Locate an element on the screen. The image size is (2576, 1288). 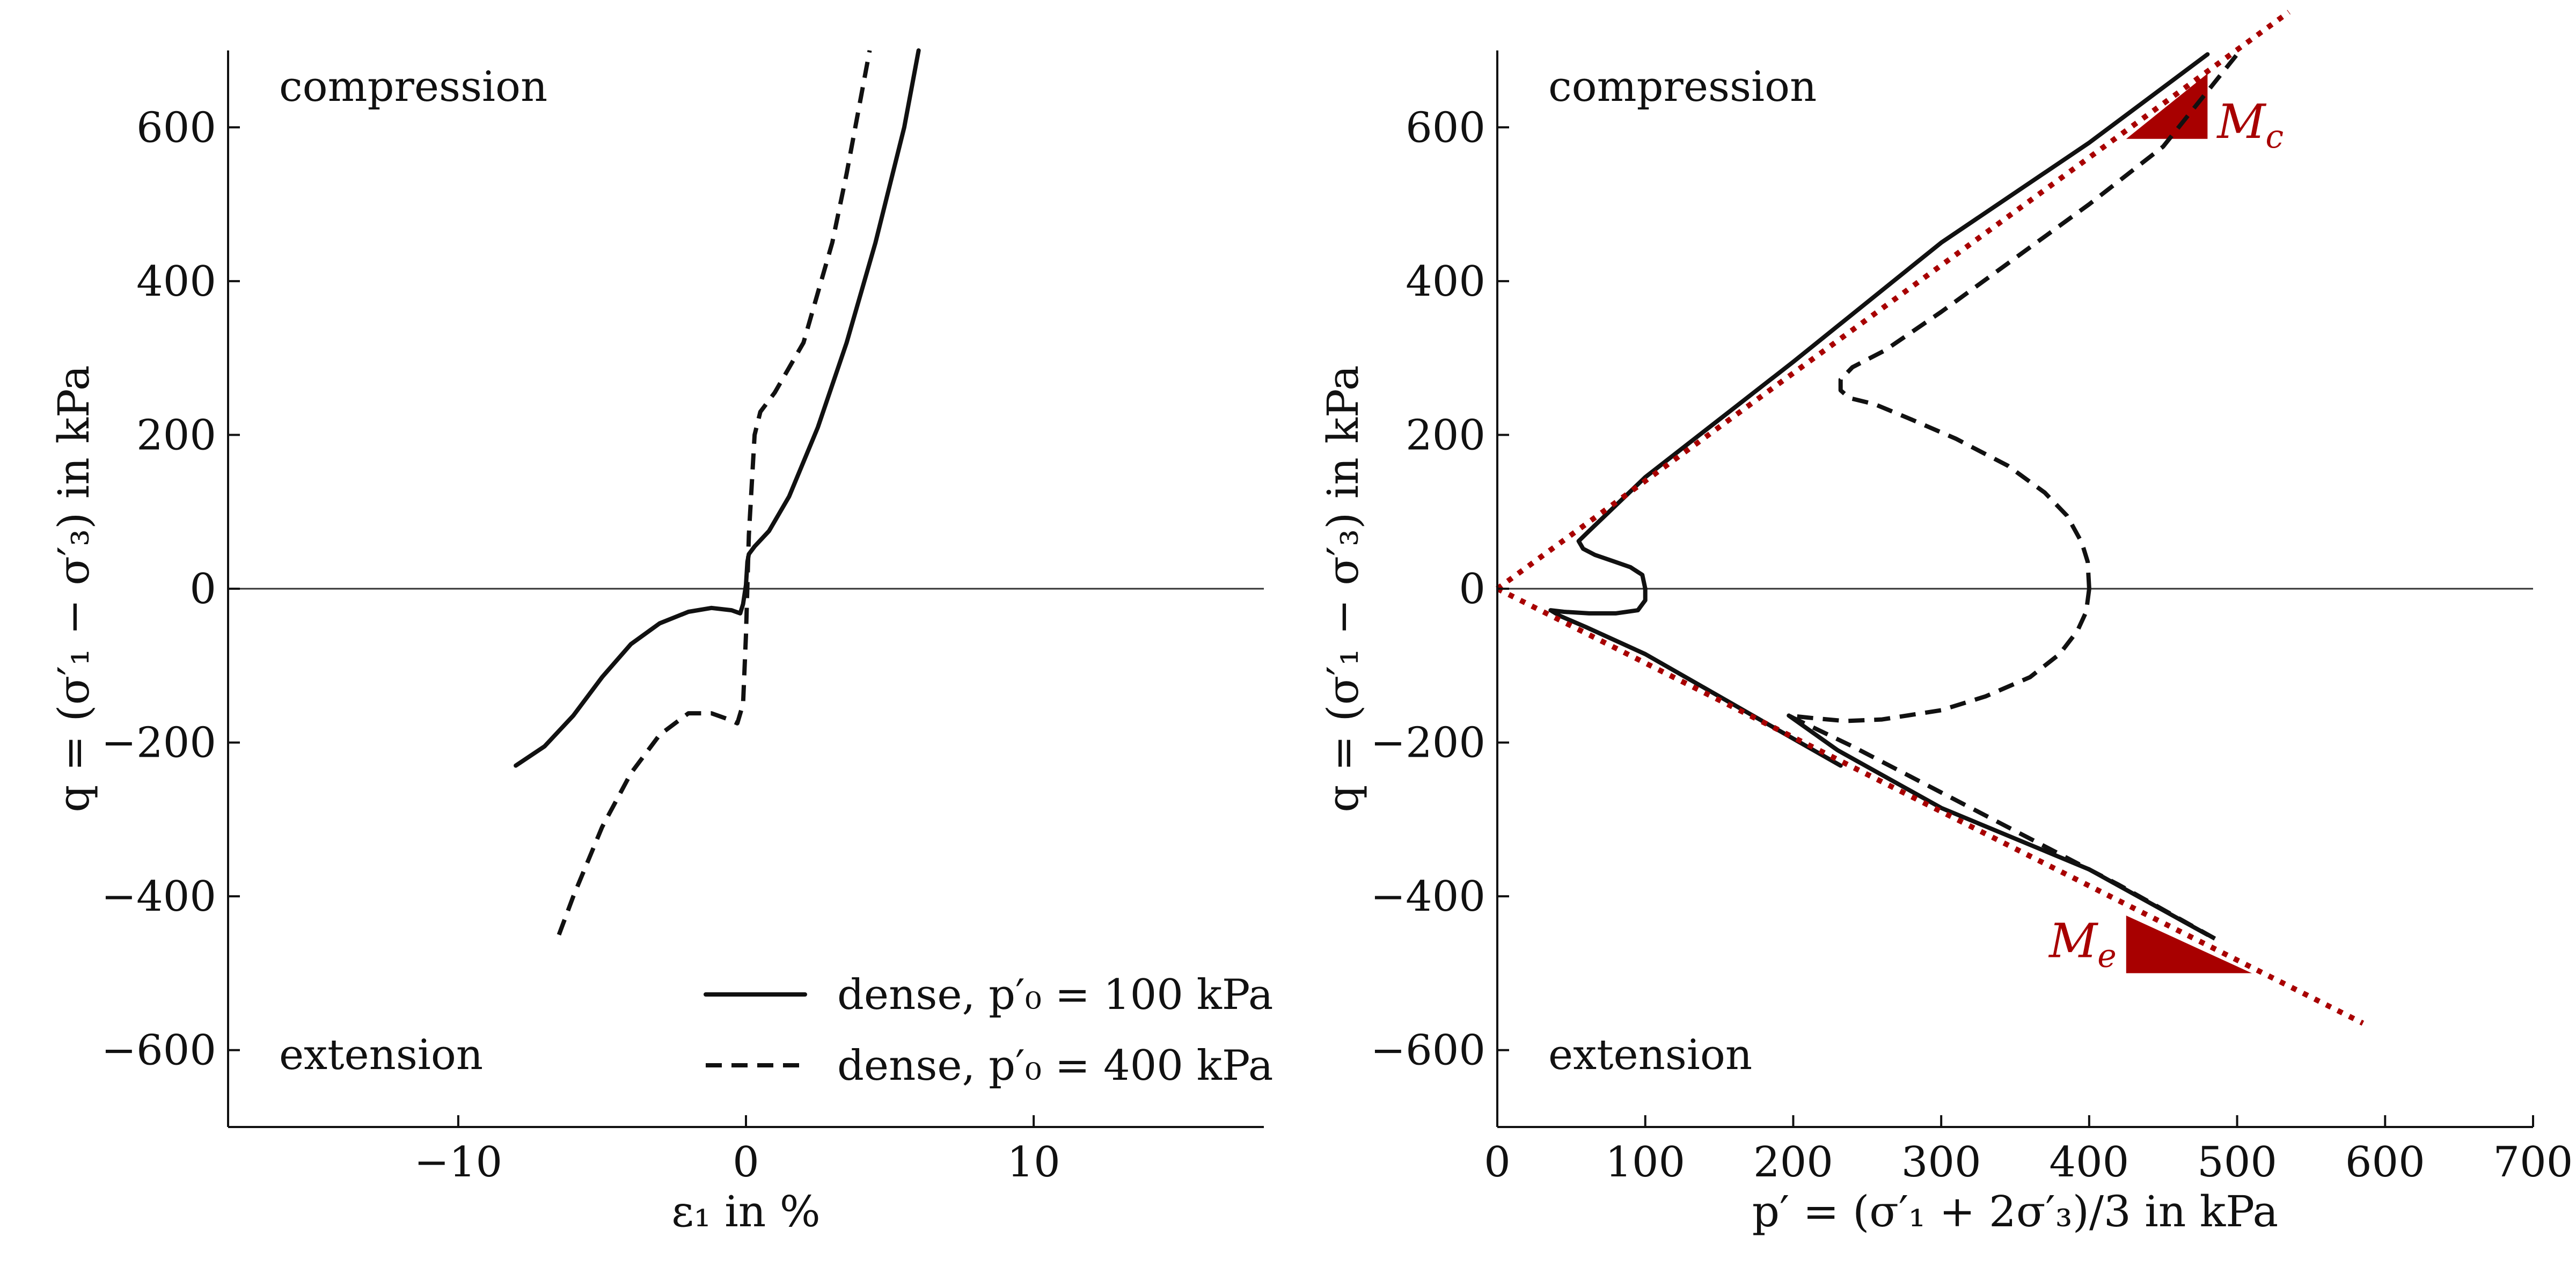
left-x-tick-label: 10 is located at coordinates (1033, 1162).